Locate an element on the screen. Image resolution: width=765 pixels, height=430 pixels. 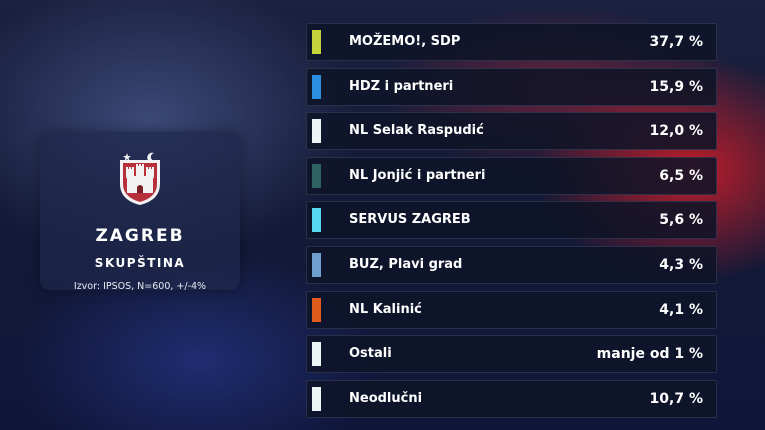
party-value: 6,5 % is located at coordinates (681, 175).